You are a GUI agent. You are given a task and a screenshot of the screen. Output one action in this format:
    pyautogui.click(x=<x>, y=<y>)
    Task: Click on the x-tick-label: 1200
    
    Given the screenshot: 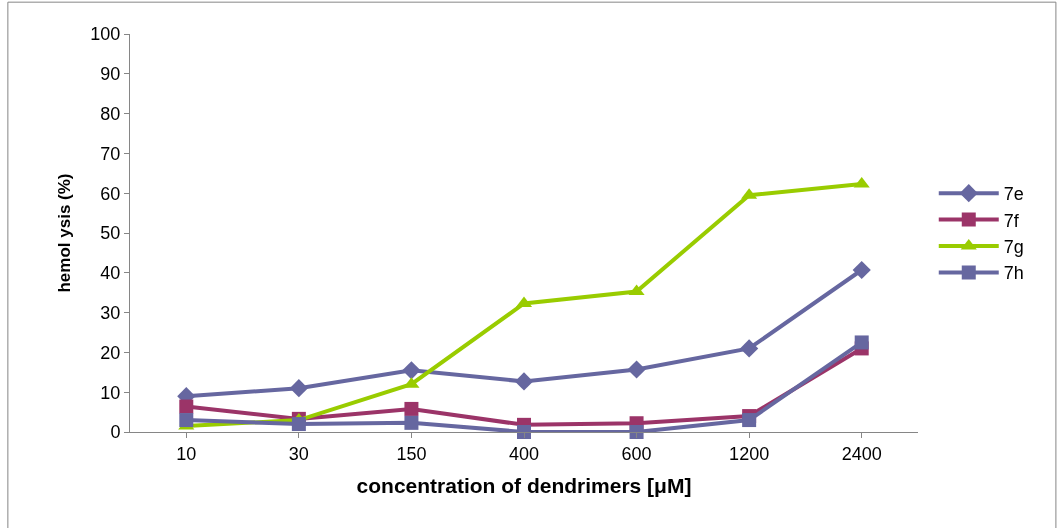 What is the action you would take?
    pyautogui.click(x=749, y=453)
    